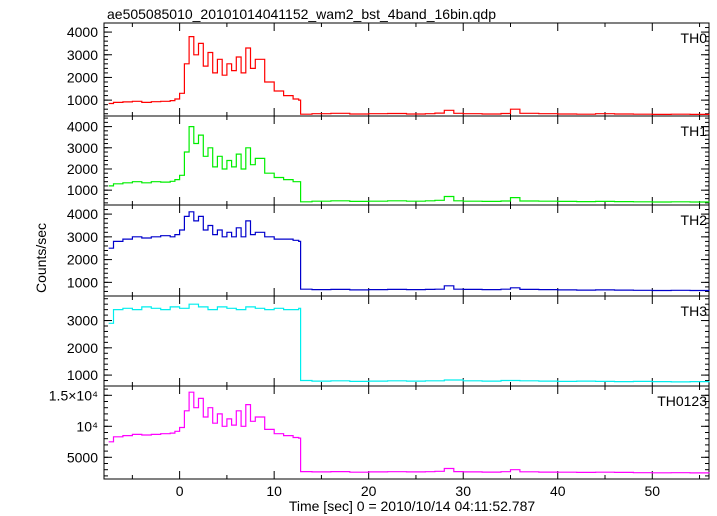 This screenshot has width=717, height=516. Describe the element at coordinates (682, 401) in the screenshot. I see `panel-name-label: TH0123` at that location.